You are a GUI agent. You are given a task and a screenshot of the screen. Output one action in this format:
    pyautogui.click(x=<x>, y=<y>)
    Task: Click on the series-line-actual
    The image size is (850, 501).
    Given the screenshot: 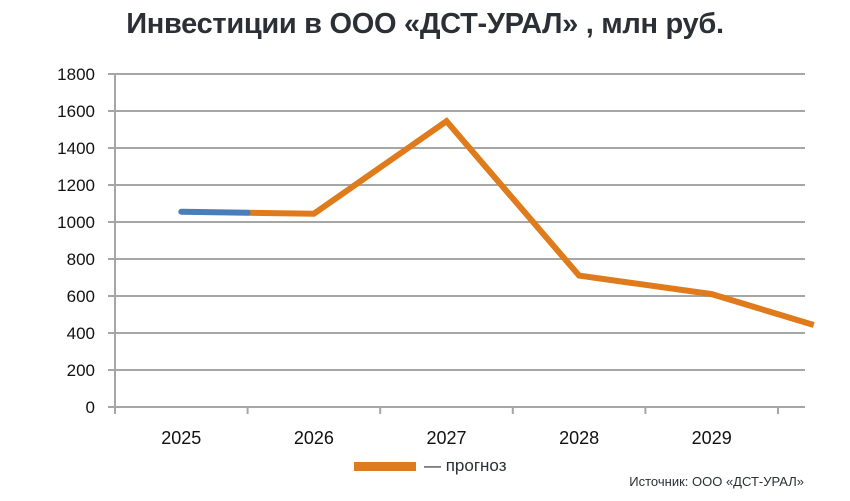 What is the action you would take?
    pyautogui.click(x=214, y=212)
    